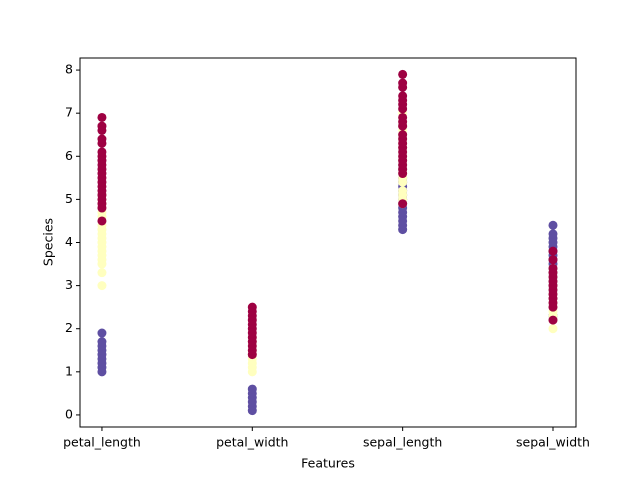 The image size is (640, 480). Describe the element at coordinates (402, 442) in the screenshot. I see `x-tick-label: sepal_length` at that location.